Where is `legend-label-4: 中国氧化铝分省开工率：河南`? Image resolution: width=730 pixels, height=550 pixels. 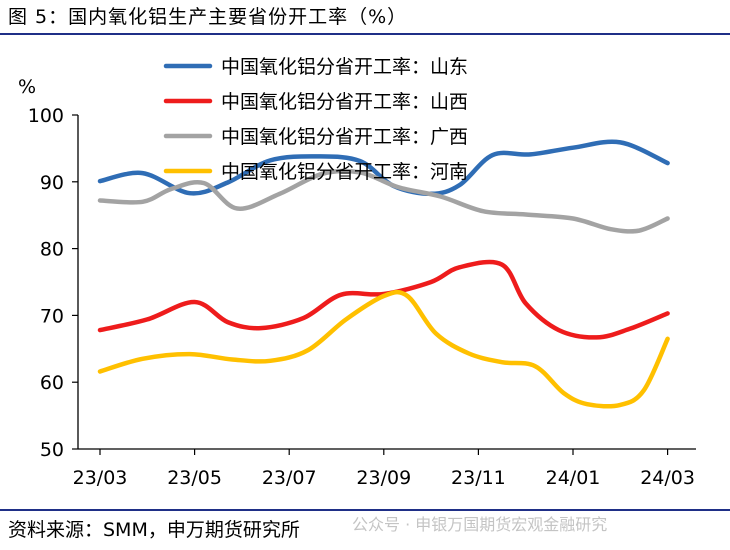 legend-label-4: 中国氧化铝分省开工率：河南 is located at coordinates (344, 172).